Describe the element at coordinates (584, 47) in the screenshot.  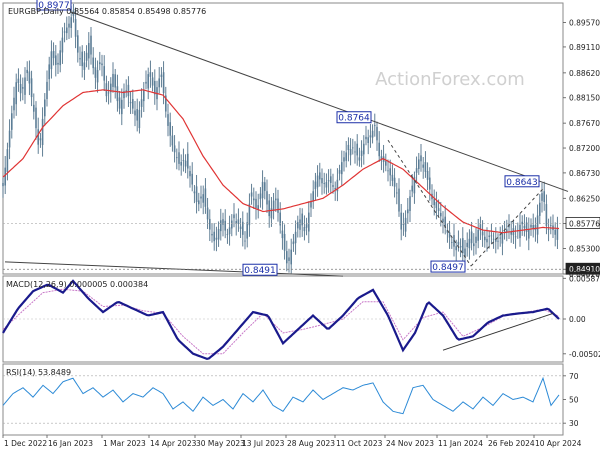
I see `y-axis-tick-label: 0.89110` at that location.